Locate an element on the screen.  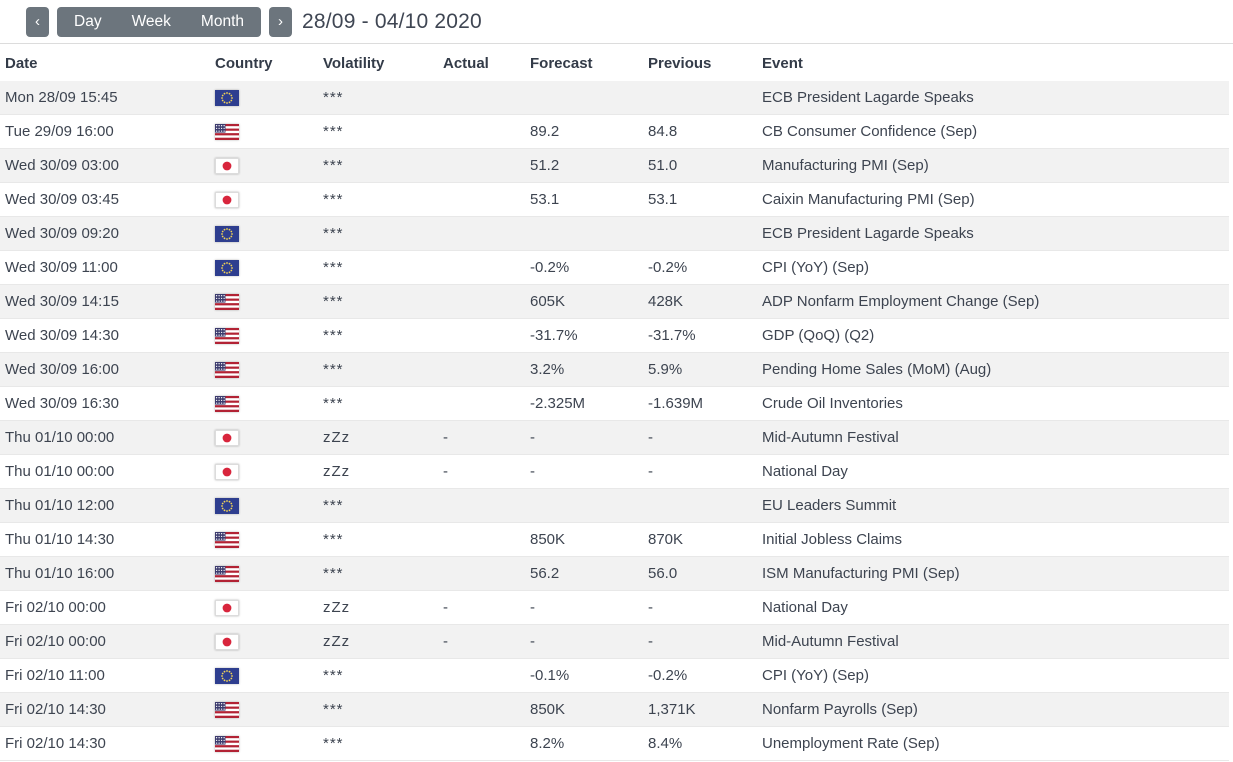
tab-day: Day is located at coordinates (88, 22).